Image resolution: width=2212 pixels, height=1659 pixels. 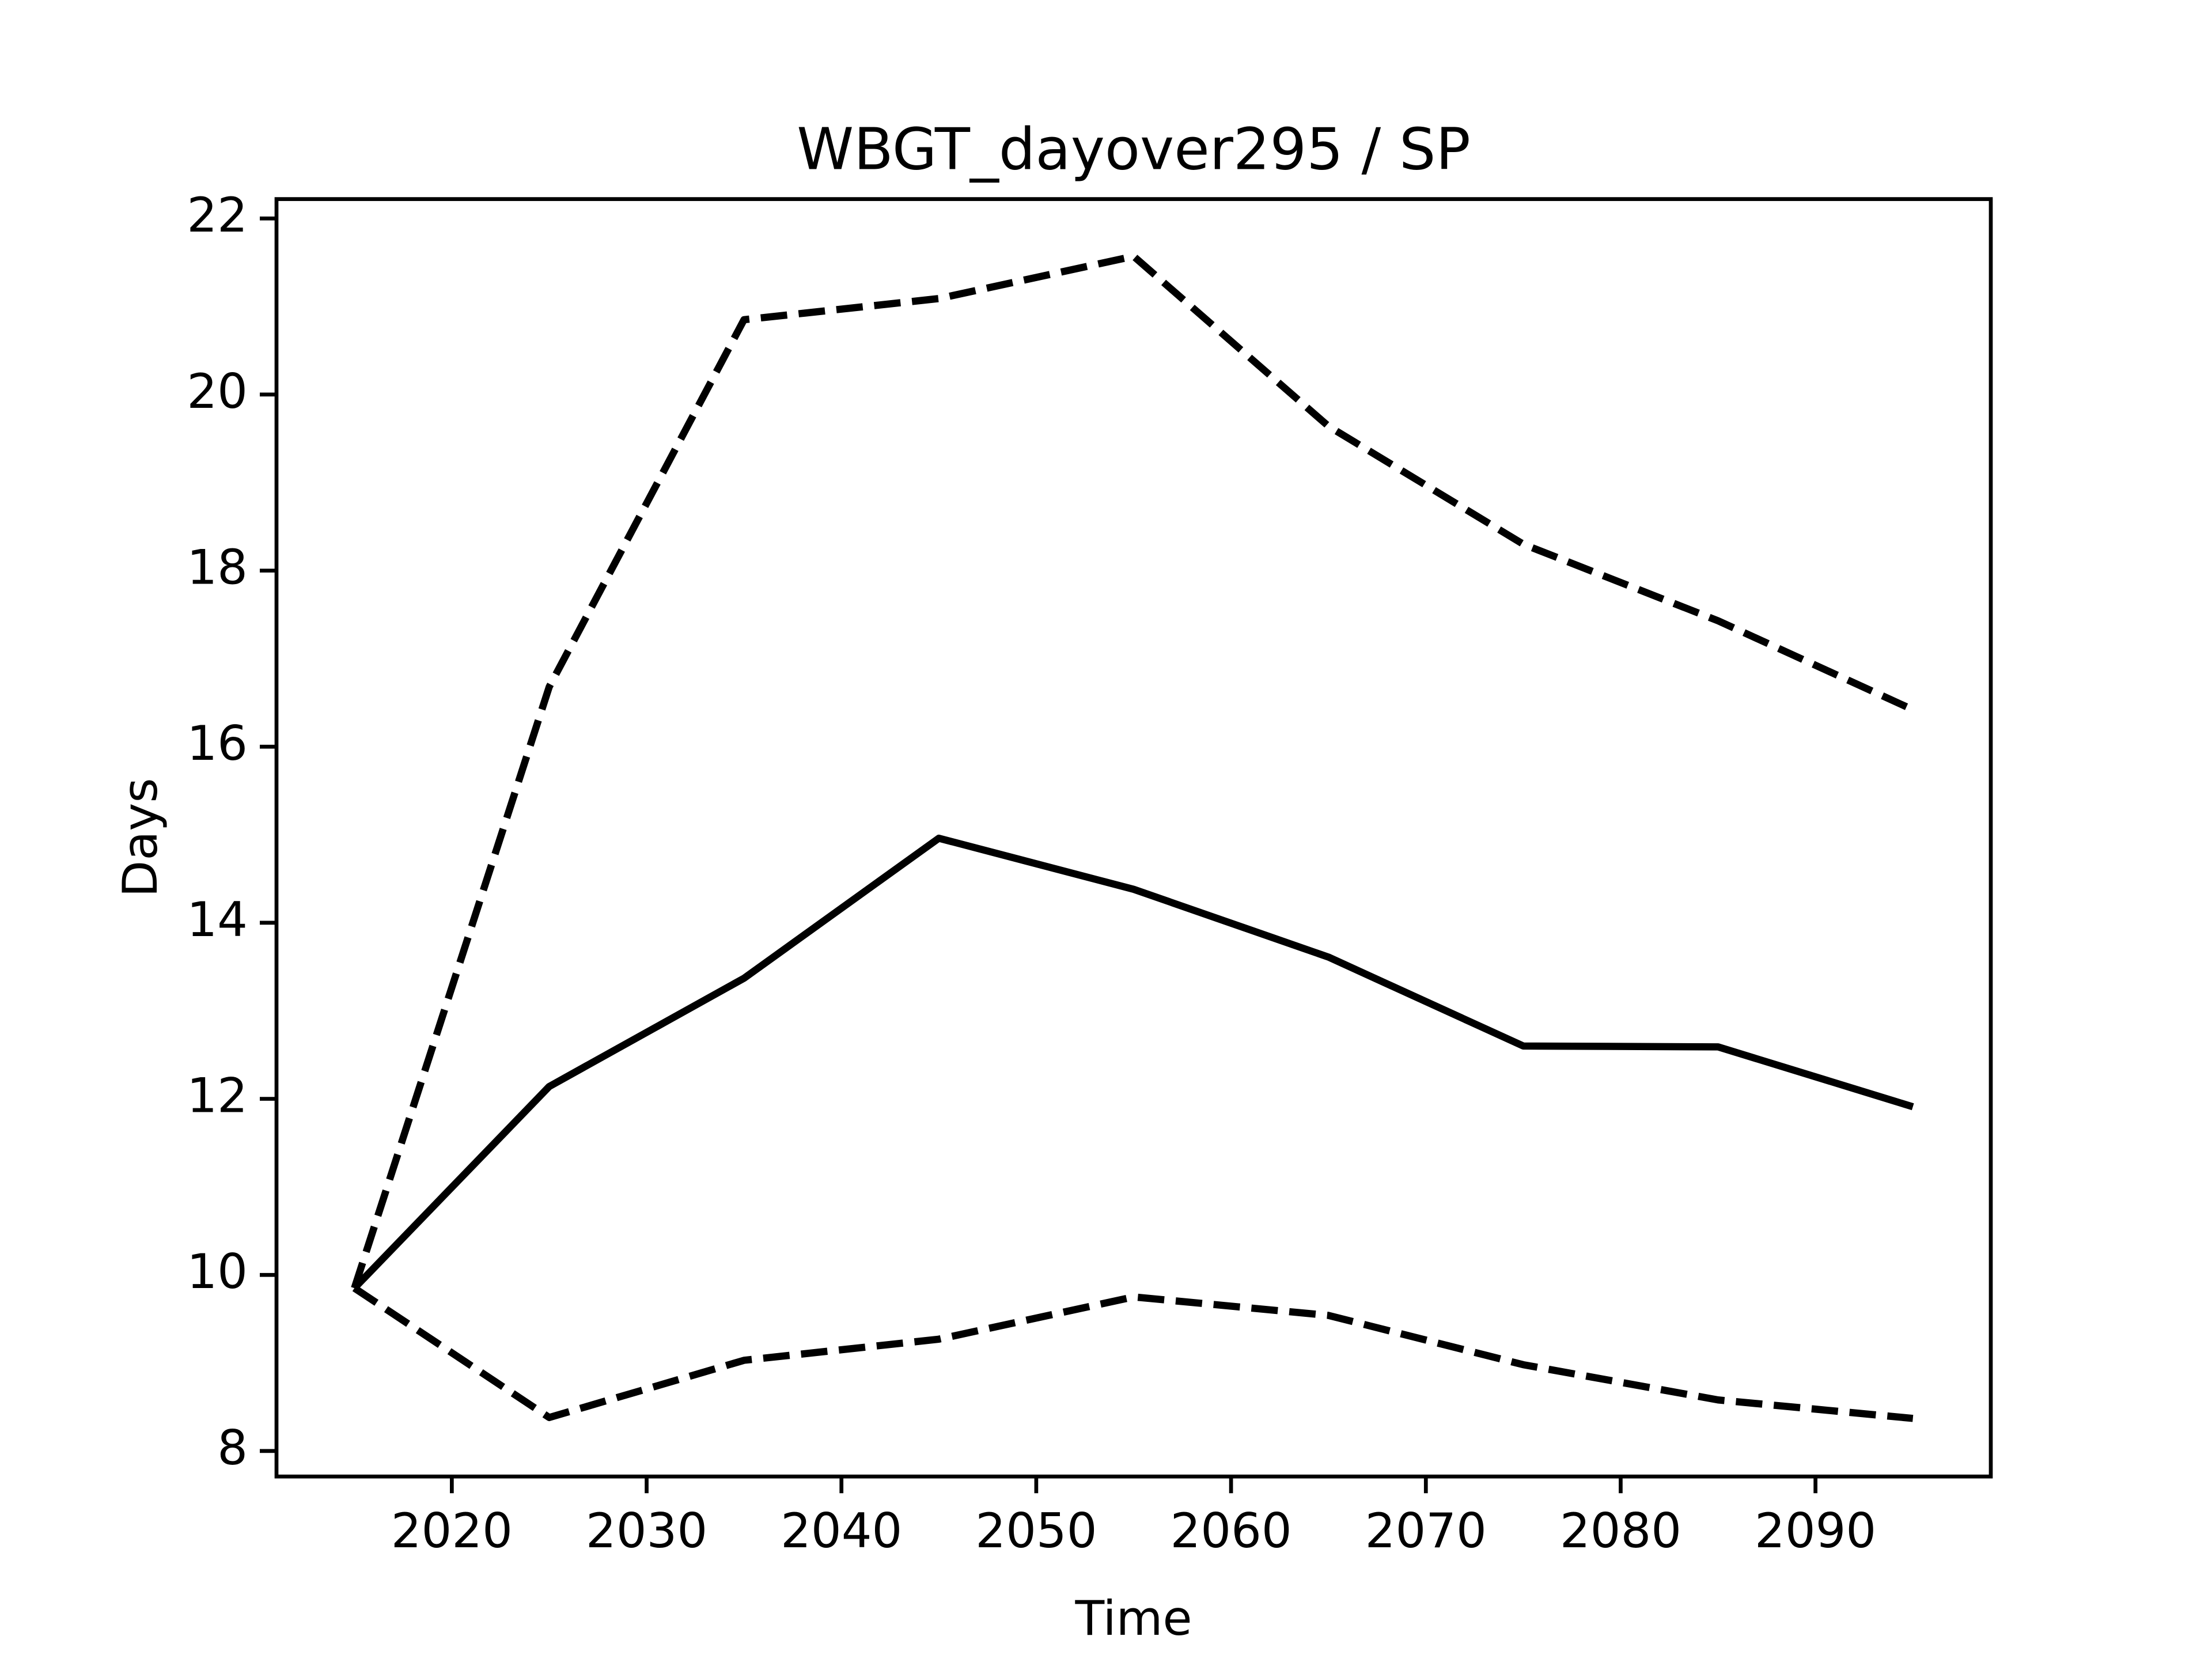 What do you see at coordinates (1815, 1531) in the screenshot?
I see `x-tick-label: 2090` at bounding box center [1815, 1531].